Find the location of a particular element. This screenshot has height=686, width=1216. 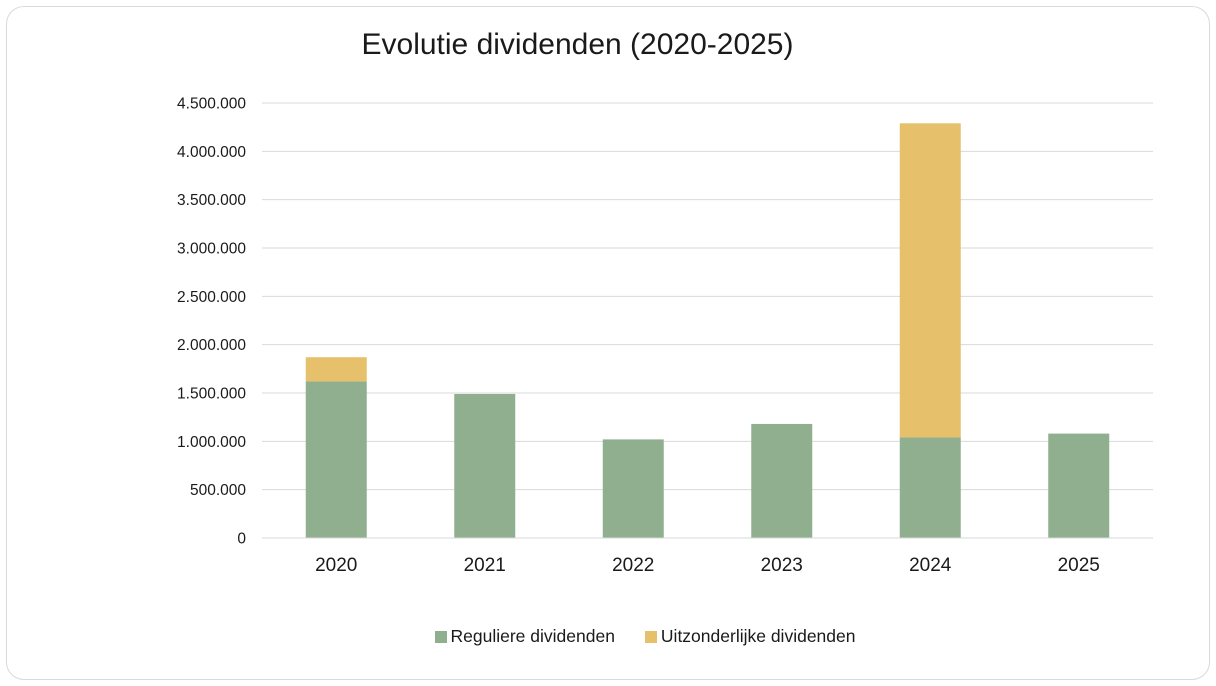

y-tick-label: 1.500.000 is located at coordinates (211, 394).